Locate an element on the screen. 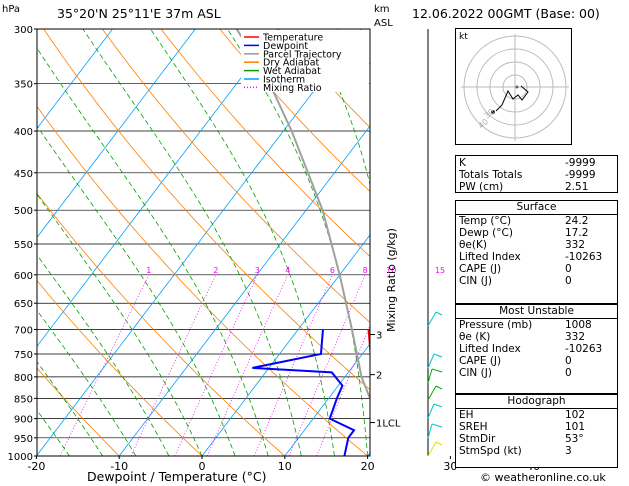  temperature-tick-label: 30 is located at coordinates (450, 466).